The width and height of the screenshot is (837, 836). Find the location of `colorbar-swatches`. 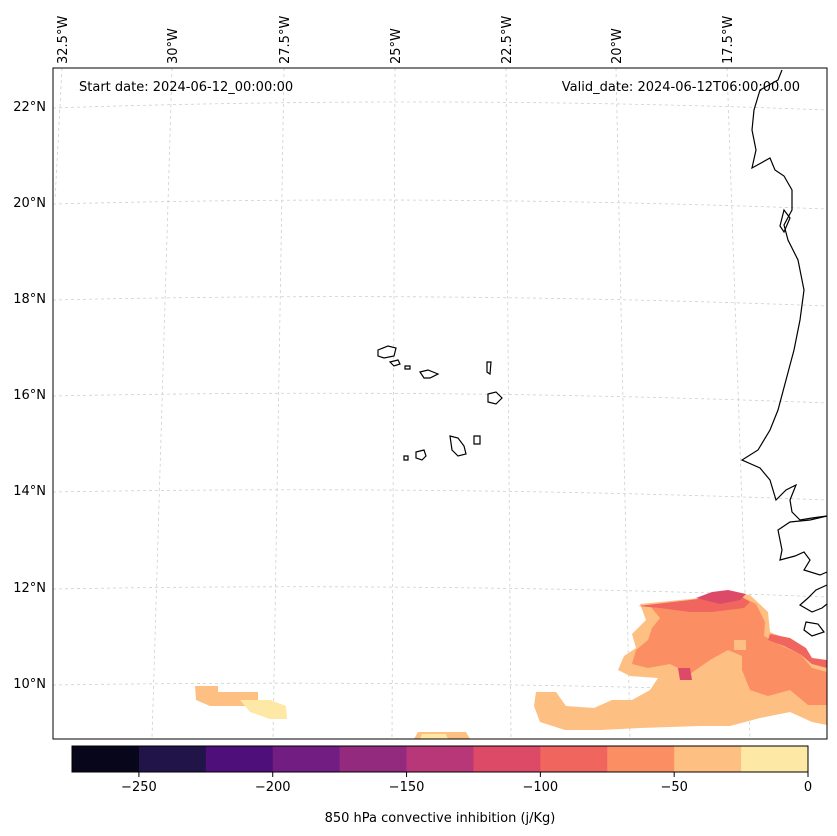

colorbar-swatches is located at coordinates (440, 759).